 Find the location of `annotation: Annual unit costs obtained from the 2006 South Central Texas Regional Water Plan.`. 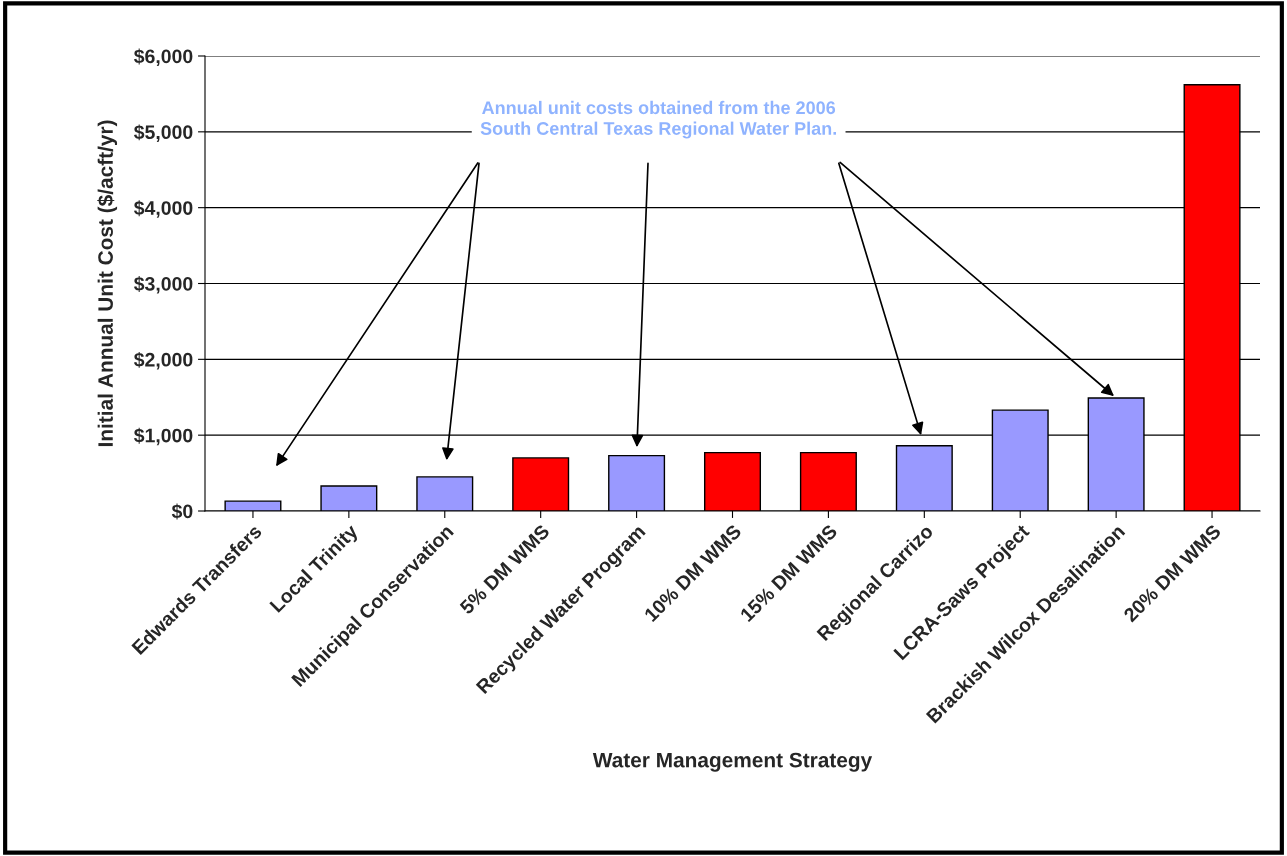

annotation: Annual unit costs obtained from the 2006 South Central Texas Regional Water Plan. is located at coordinates (658, 119).